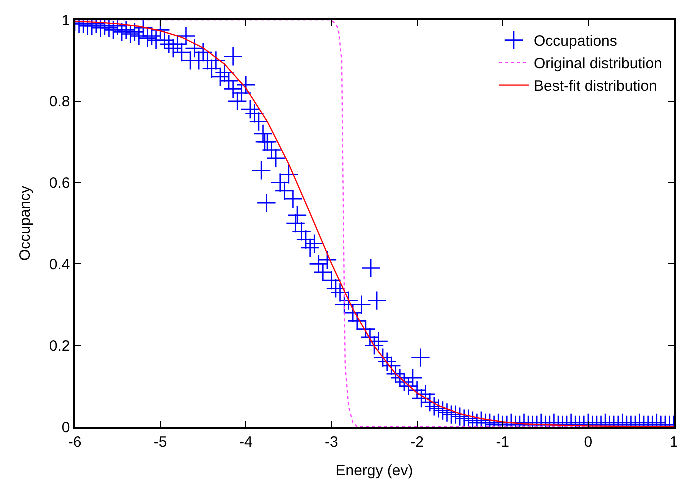 This screenshot has height=488, width=699. What do you see at coordinates (75, 442) in the screenshot?
I see `x-tick-label: -6` at bounding box center [75, 442].